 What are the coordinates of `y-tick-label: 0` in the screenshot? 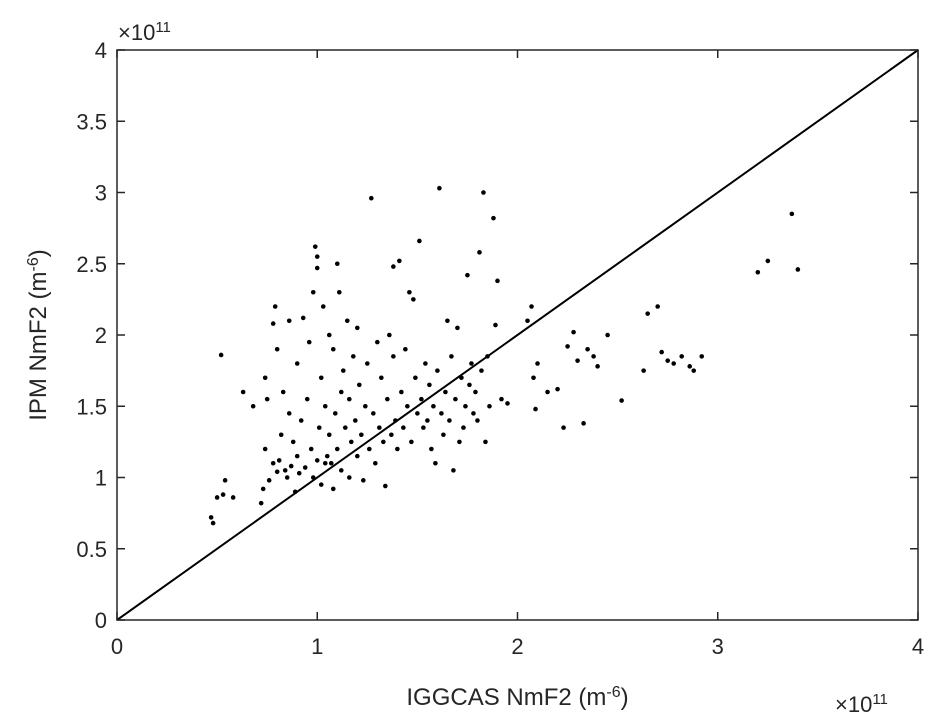 It's located at (101, 620).